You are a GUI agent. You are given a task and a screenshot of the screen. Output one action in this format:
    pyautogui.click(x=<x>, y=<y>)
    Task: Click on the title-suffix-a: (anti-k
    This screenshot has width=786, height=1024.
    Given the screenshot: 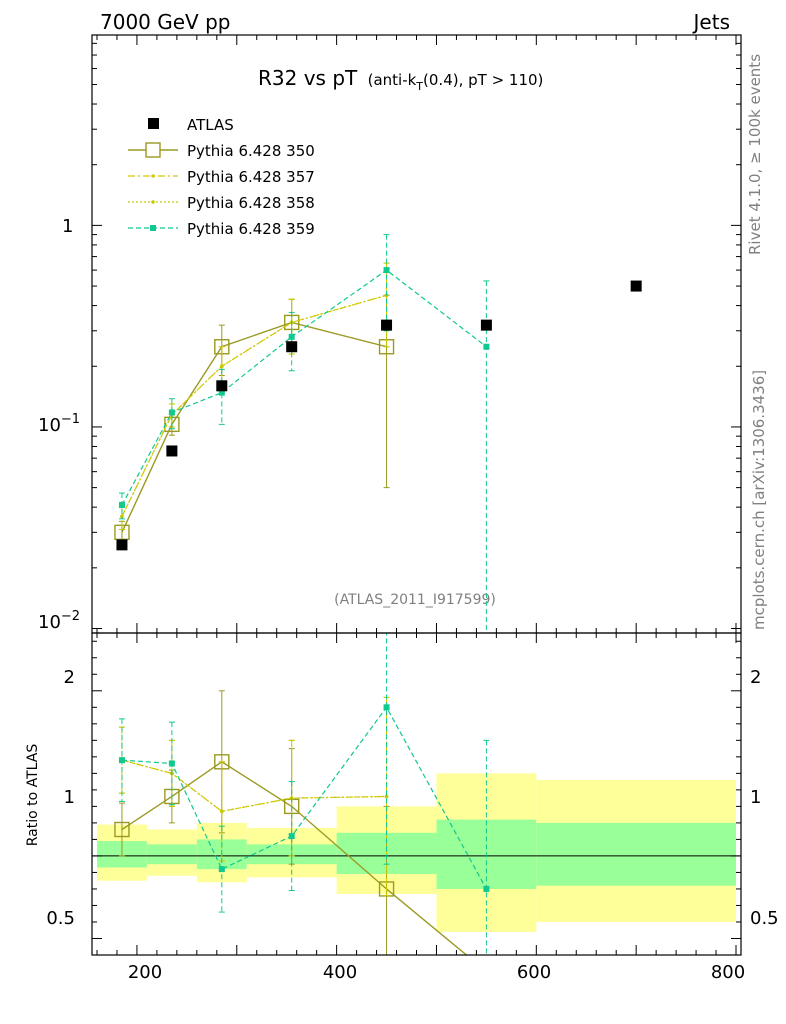 What is the action you would take?
    pyautogui.click(x=392, y=80)
    